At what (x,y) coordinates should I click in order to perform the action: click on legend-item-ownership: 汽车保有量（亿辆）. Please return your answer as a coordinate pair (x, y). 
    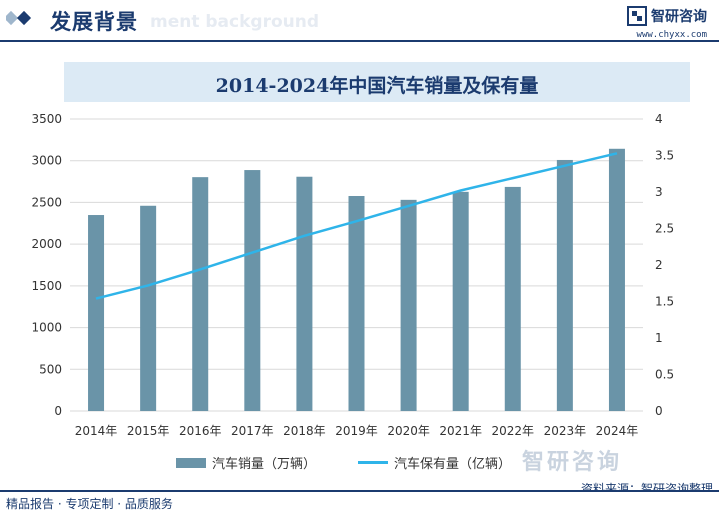
    Looking at the image, I should click on (434, 462).